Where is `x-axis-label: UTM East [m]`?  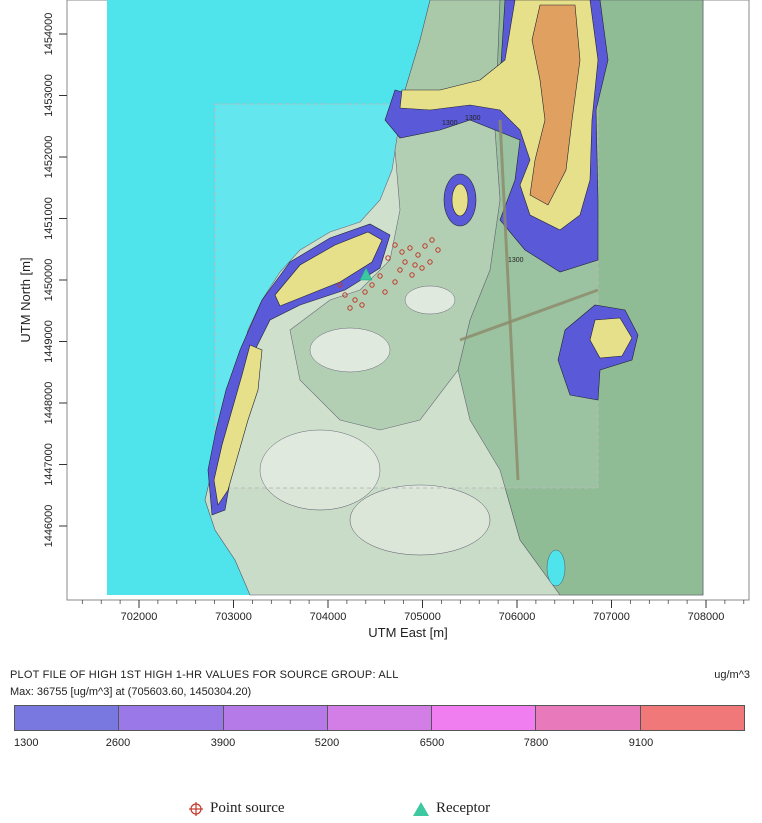 x-axis-label: UTM East [m] is located at coordinates (407, 632).